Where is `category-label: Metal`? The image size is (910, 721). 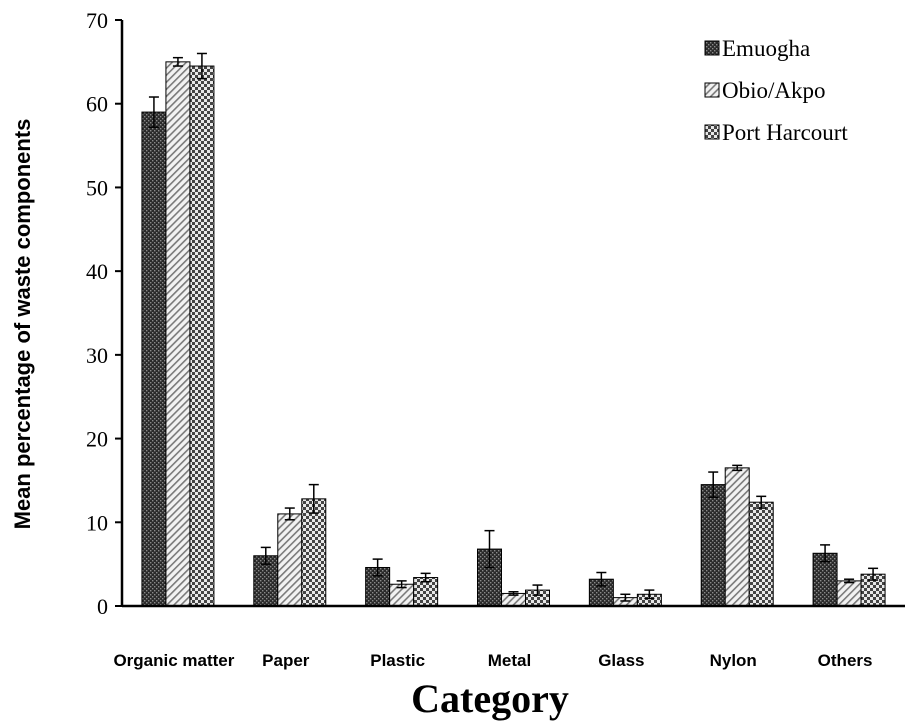
category-label: Metal is located at coordinates (509, 660).